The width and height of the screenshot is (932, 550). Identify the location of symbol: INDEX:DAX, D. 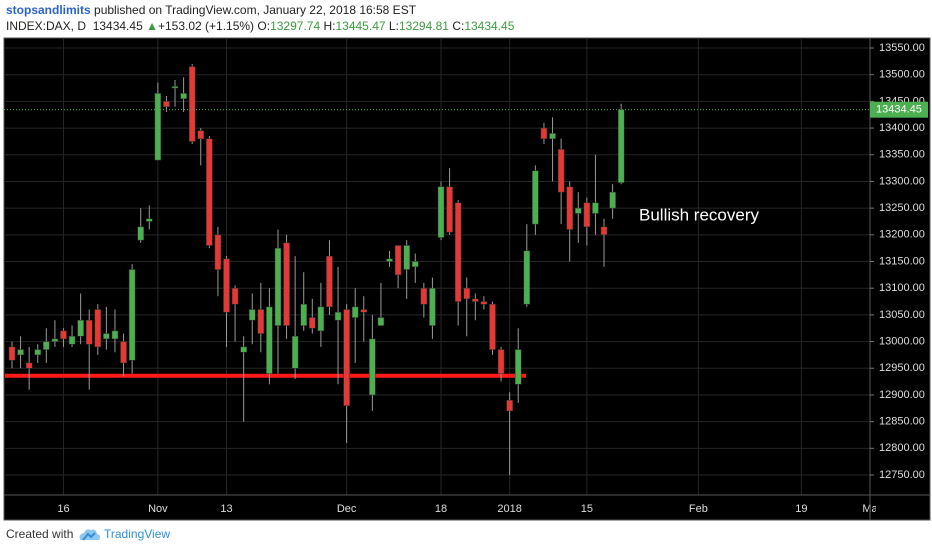
(46, 26).